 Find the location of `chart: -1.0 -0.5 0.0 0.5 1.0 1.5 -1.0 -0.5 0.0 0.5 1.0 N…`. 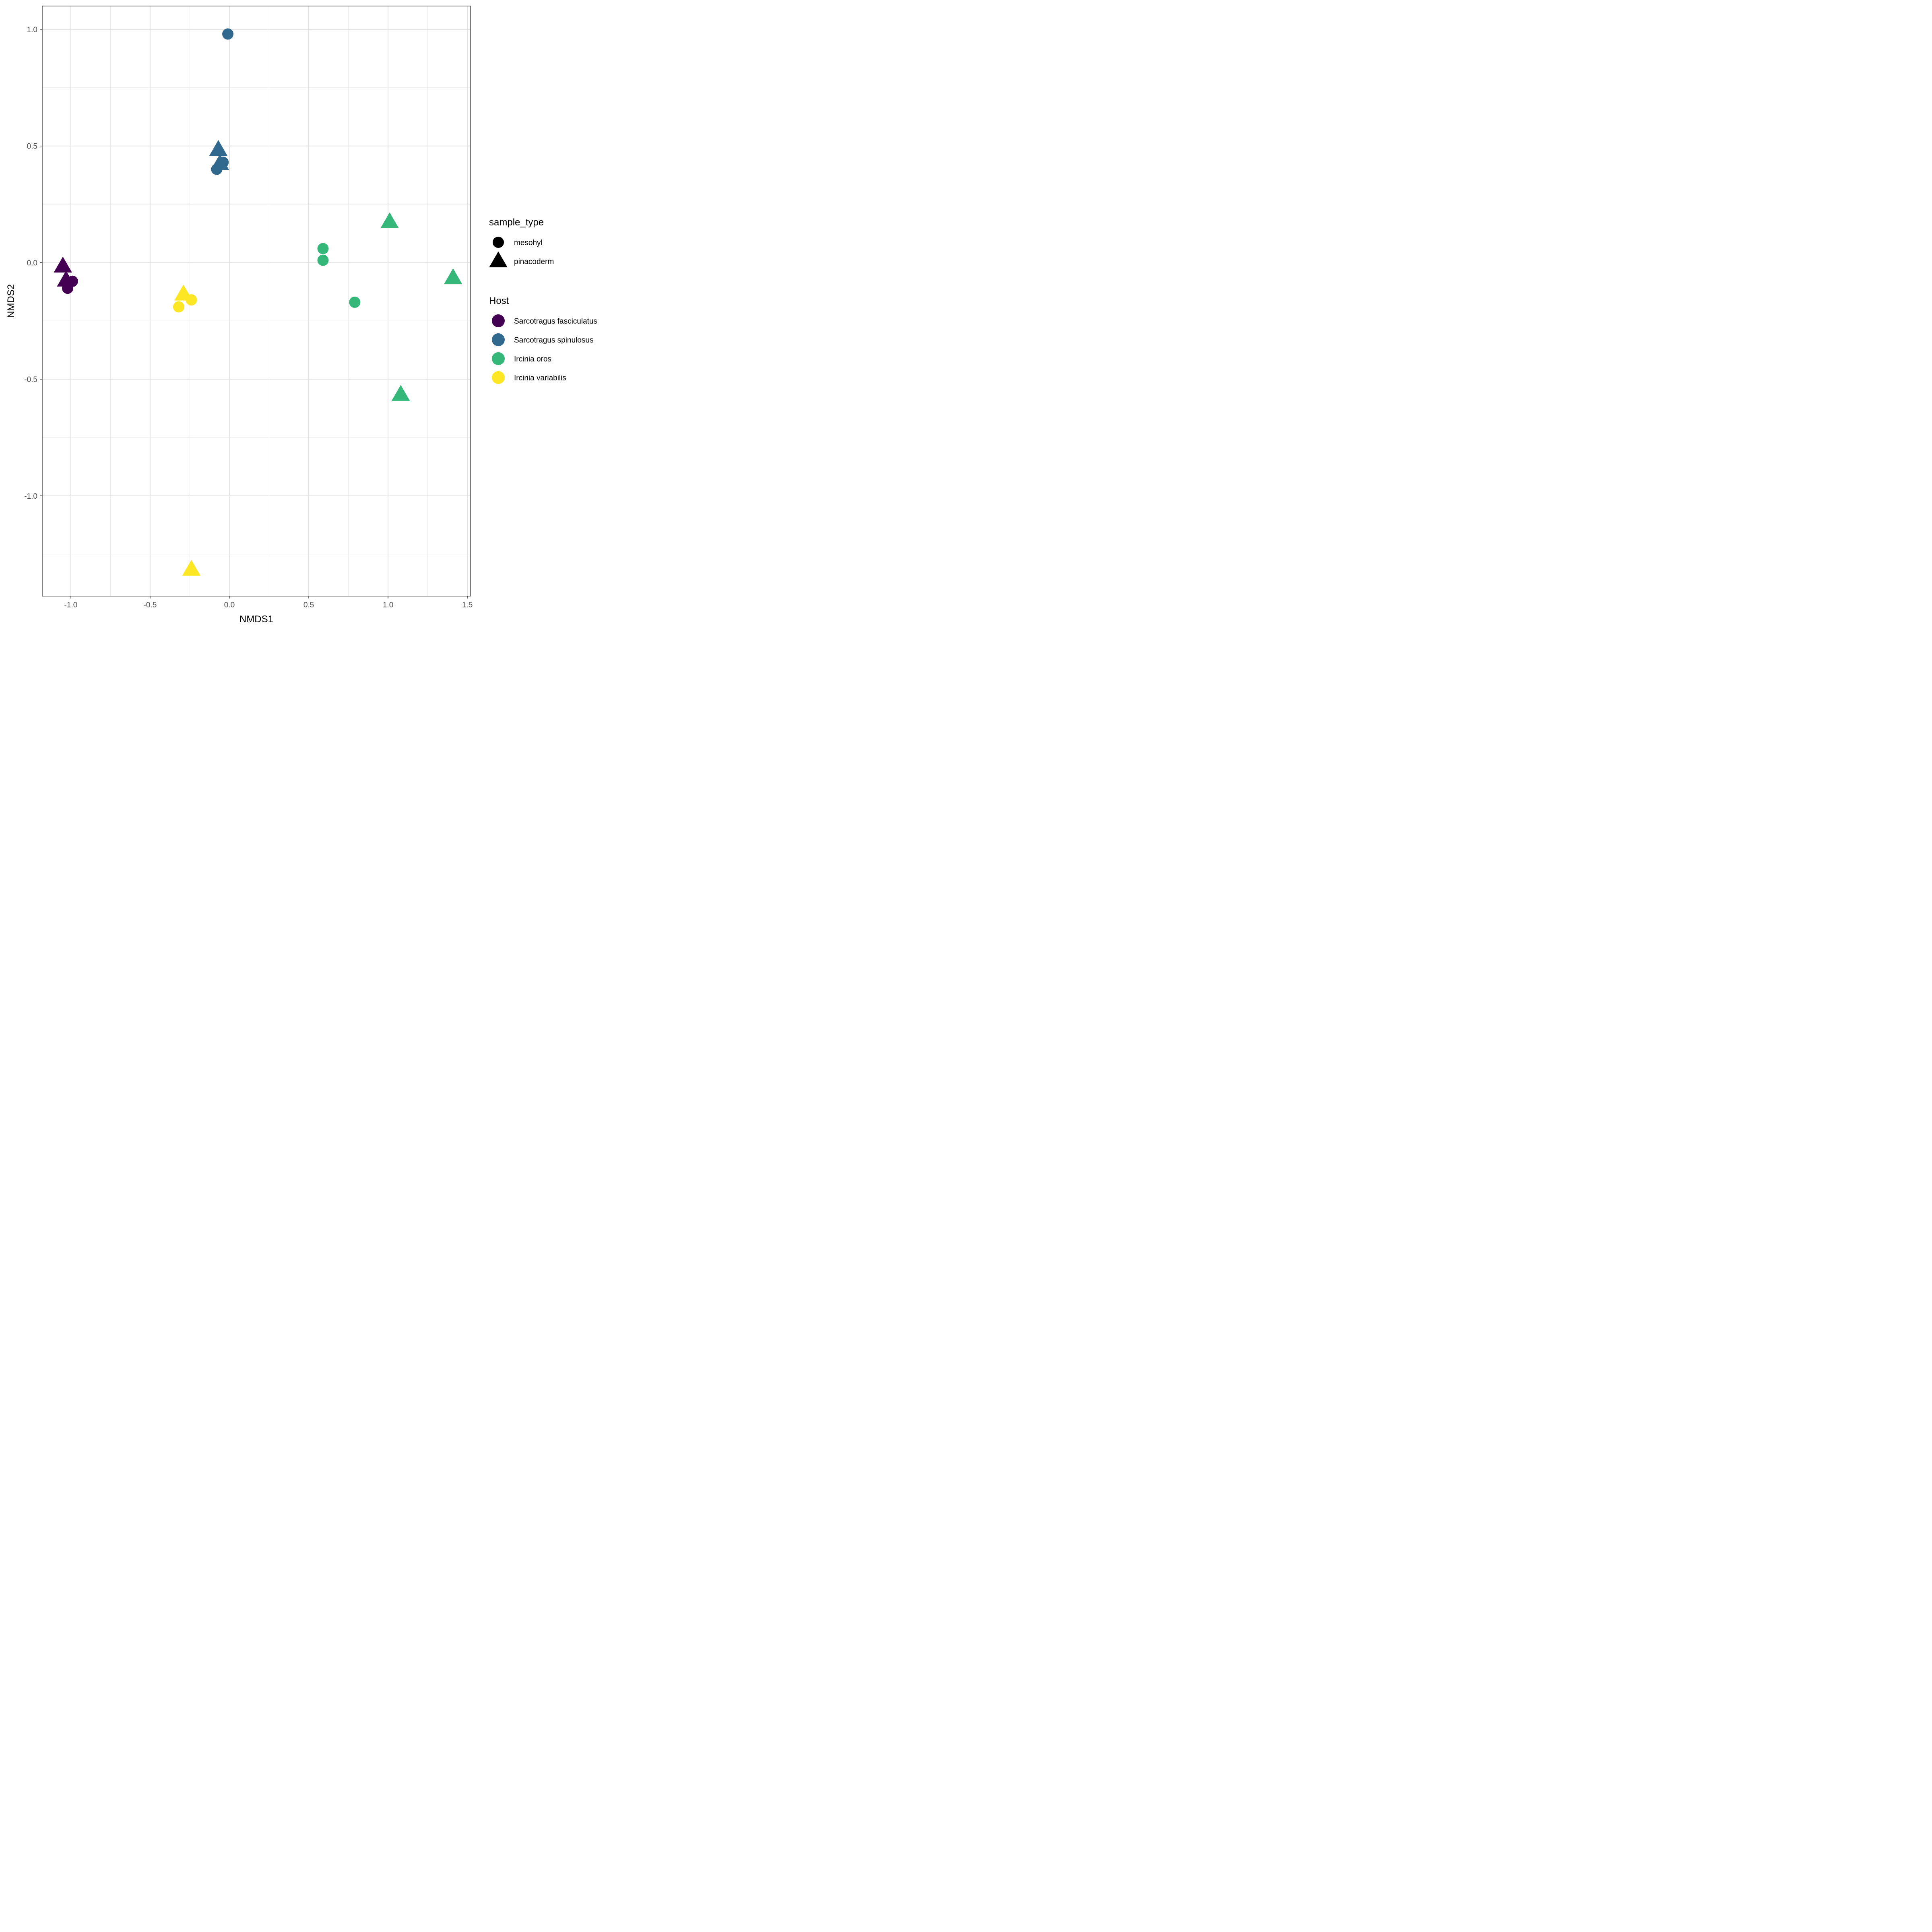

chart: -1.0 -0.5 0.0 0.5 1.0 1.5 -1.0 -0.5 0.0 0.5 1.0 N… is located at coordinates (315, 315).